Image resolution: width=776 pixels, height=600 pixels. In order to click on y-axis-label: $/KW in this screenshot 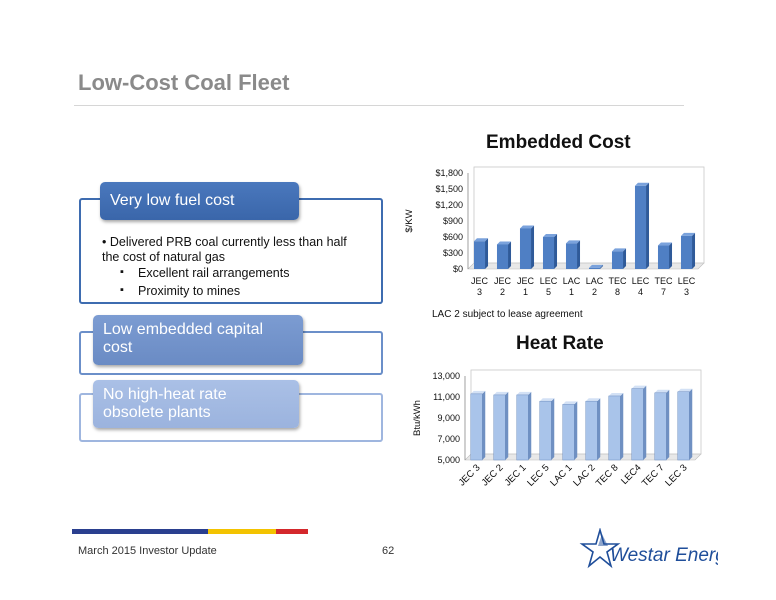, I will do `click(409, 220)`.